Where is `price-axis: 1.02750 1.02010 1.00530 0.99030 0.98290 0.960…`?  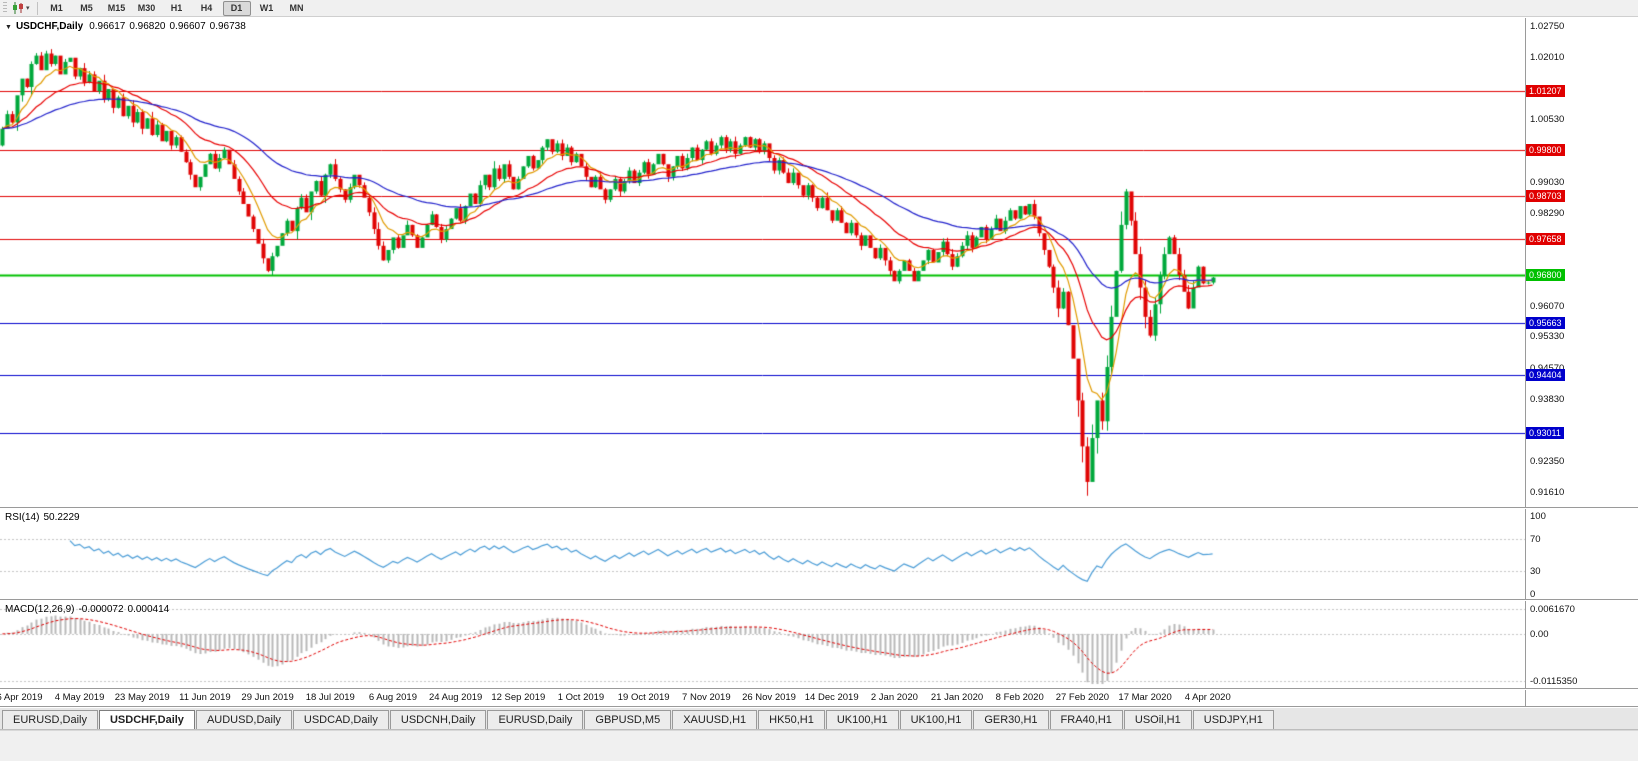 price-axis: 1.02750 1.02010 1.00530 0.99030 0.98290 0.960… is located at coordinates (1581, 262).